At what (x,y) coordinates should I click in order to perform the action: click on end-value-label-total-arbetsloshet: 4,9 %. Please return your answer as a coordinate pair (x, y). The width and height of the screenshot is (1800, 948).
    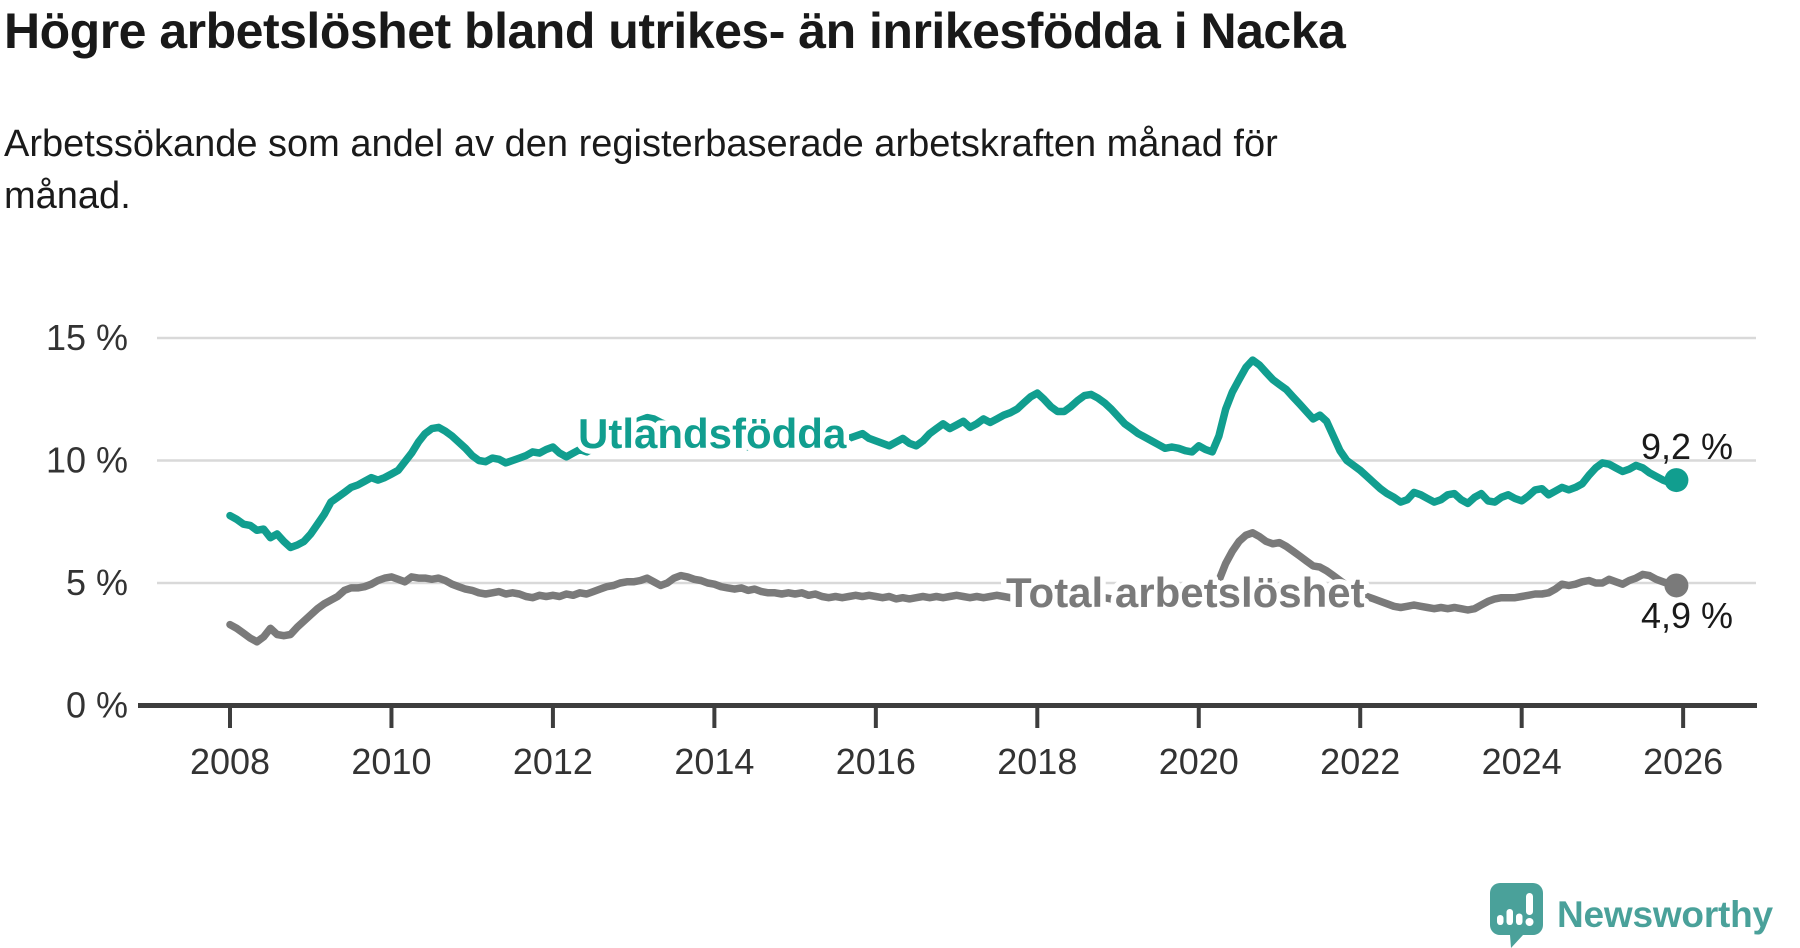
    Looking at the image, I should click on (1687, 615).